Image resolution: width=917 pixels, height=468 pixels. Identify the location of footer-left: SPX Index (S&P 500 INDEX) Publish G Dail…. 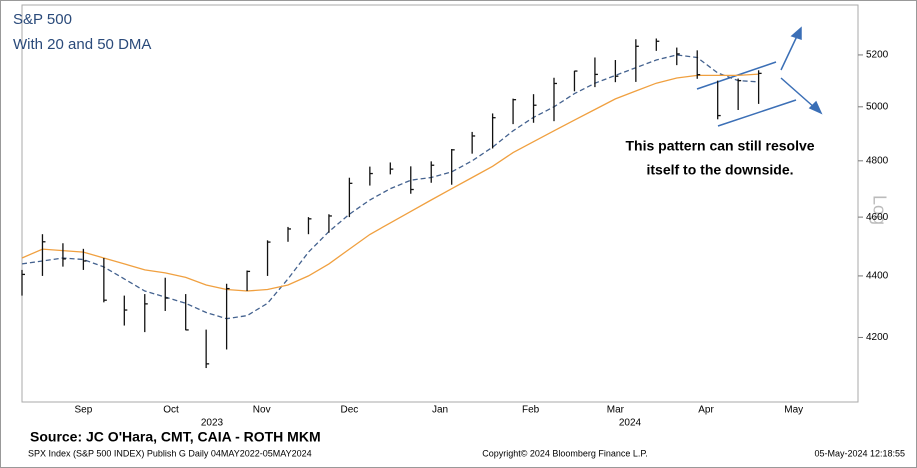
(170, 453).